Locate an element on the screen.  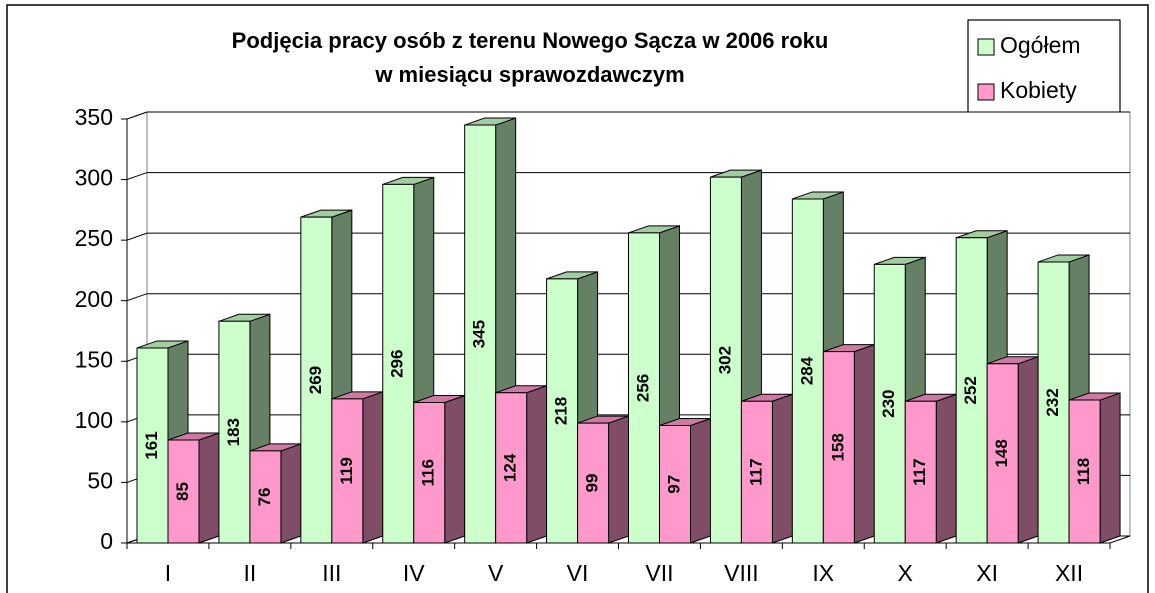
data-label: 232 is located at coordinates (1052, 402).